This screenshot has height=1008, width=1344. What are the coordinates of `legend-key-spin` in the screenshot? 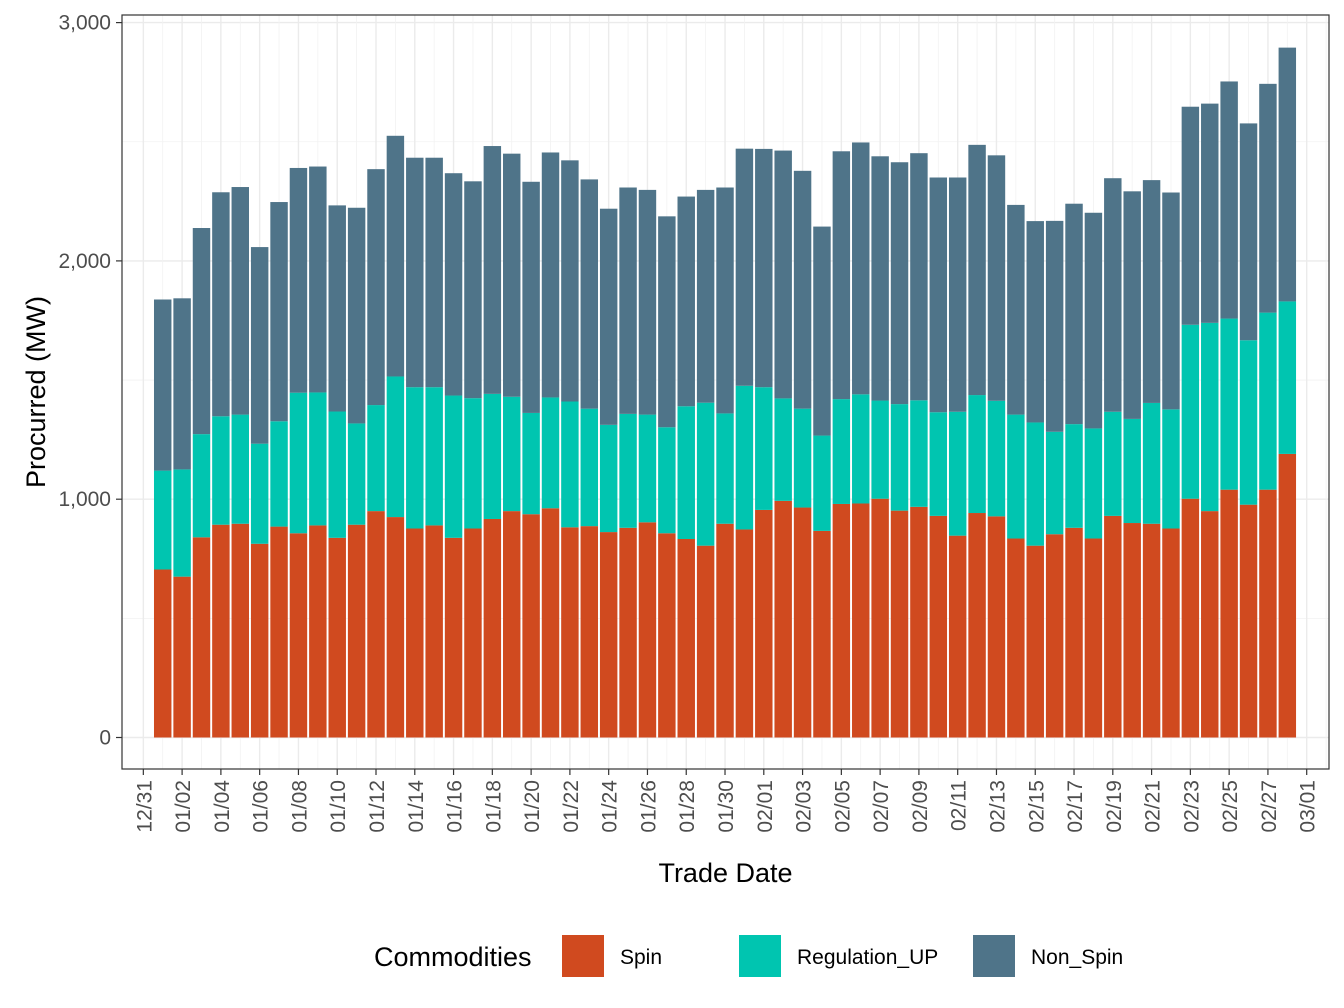 It's located at (583, 956).